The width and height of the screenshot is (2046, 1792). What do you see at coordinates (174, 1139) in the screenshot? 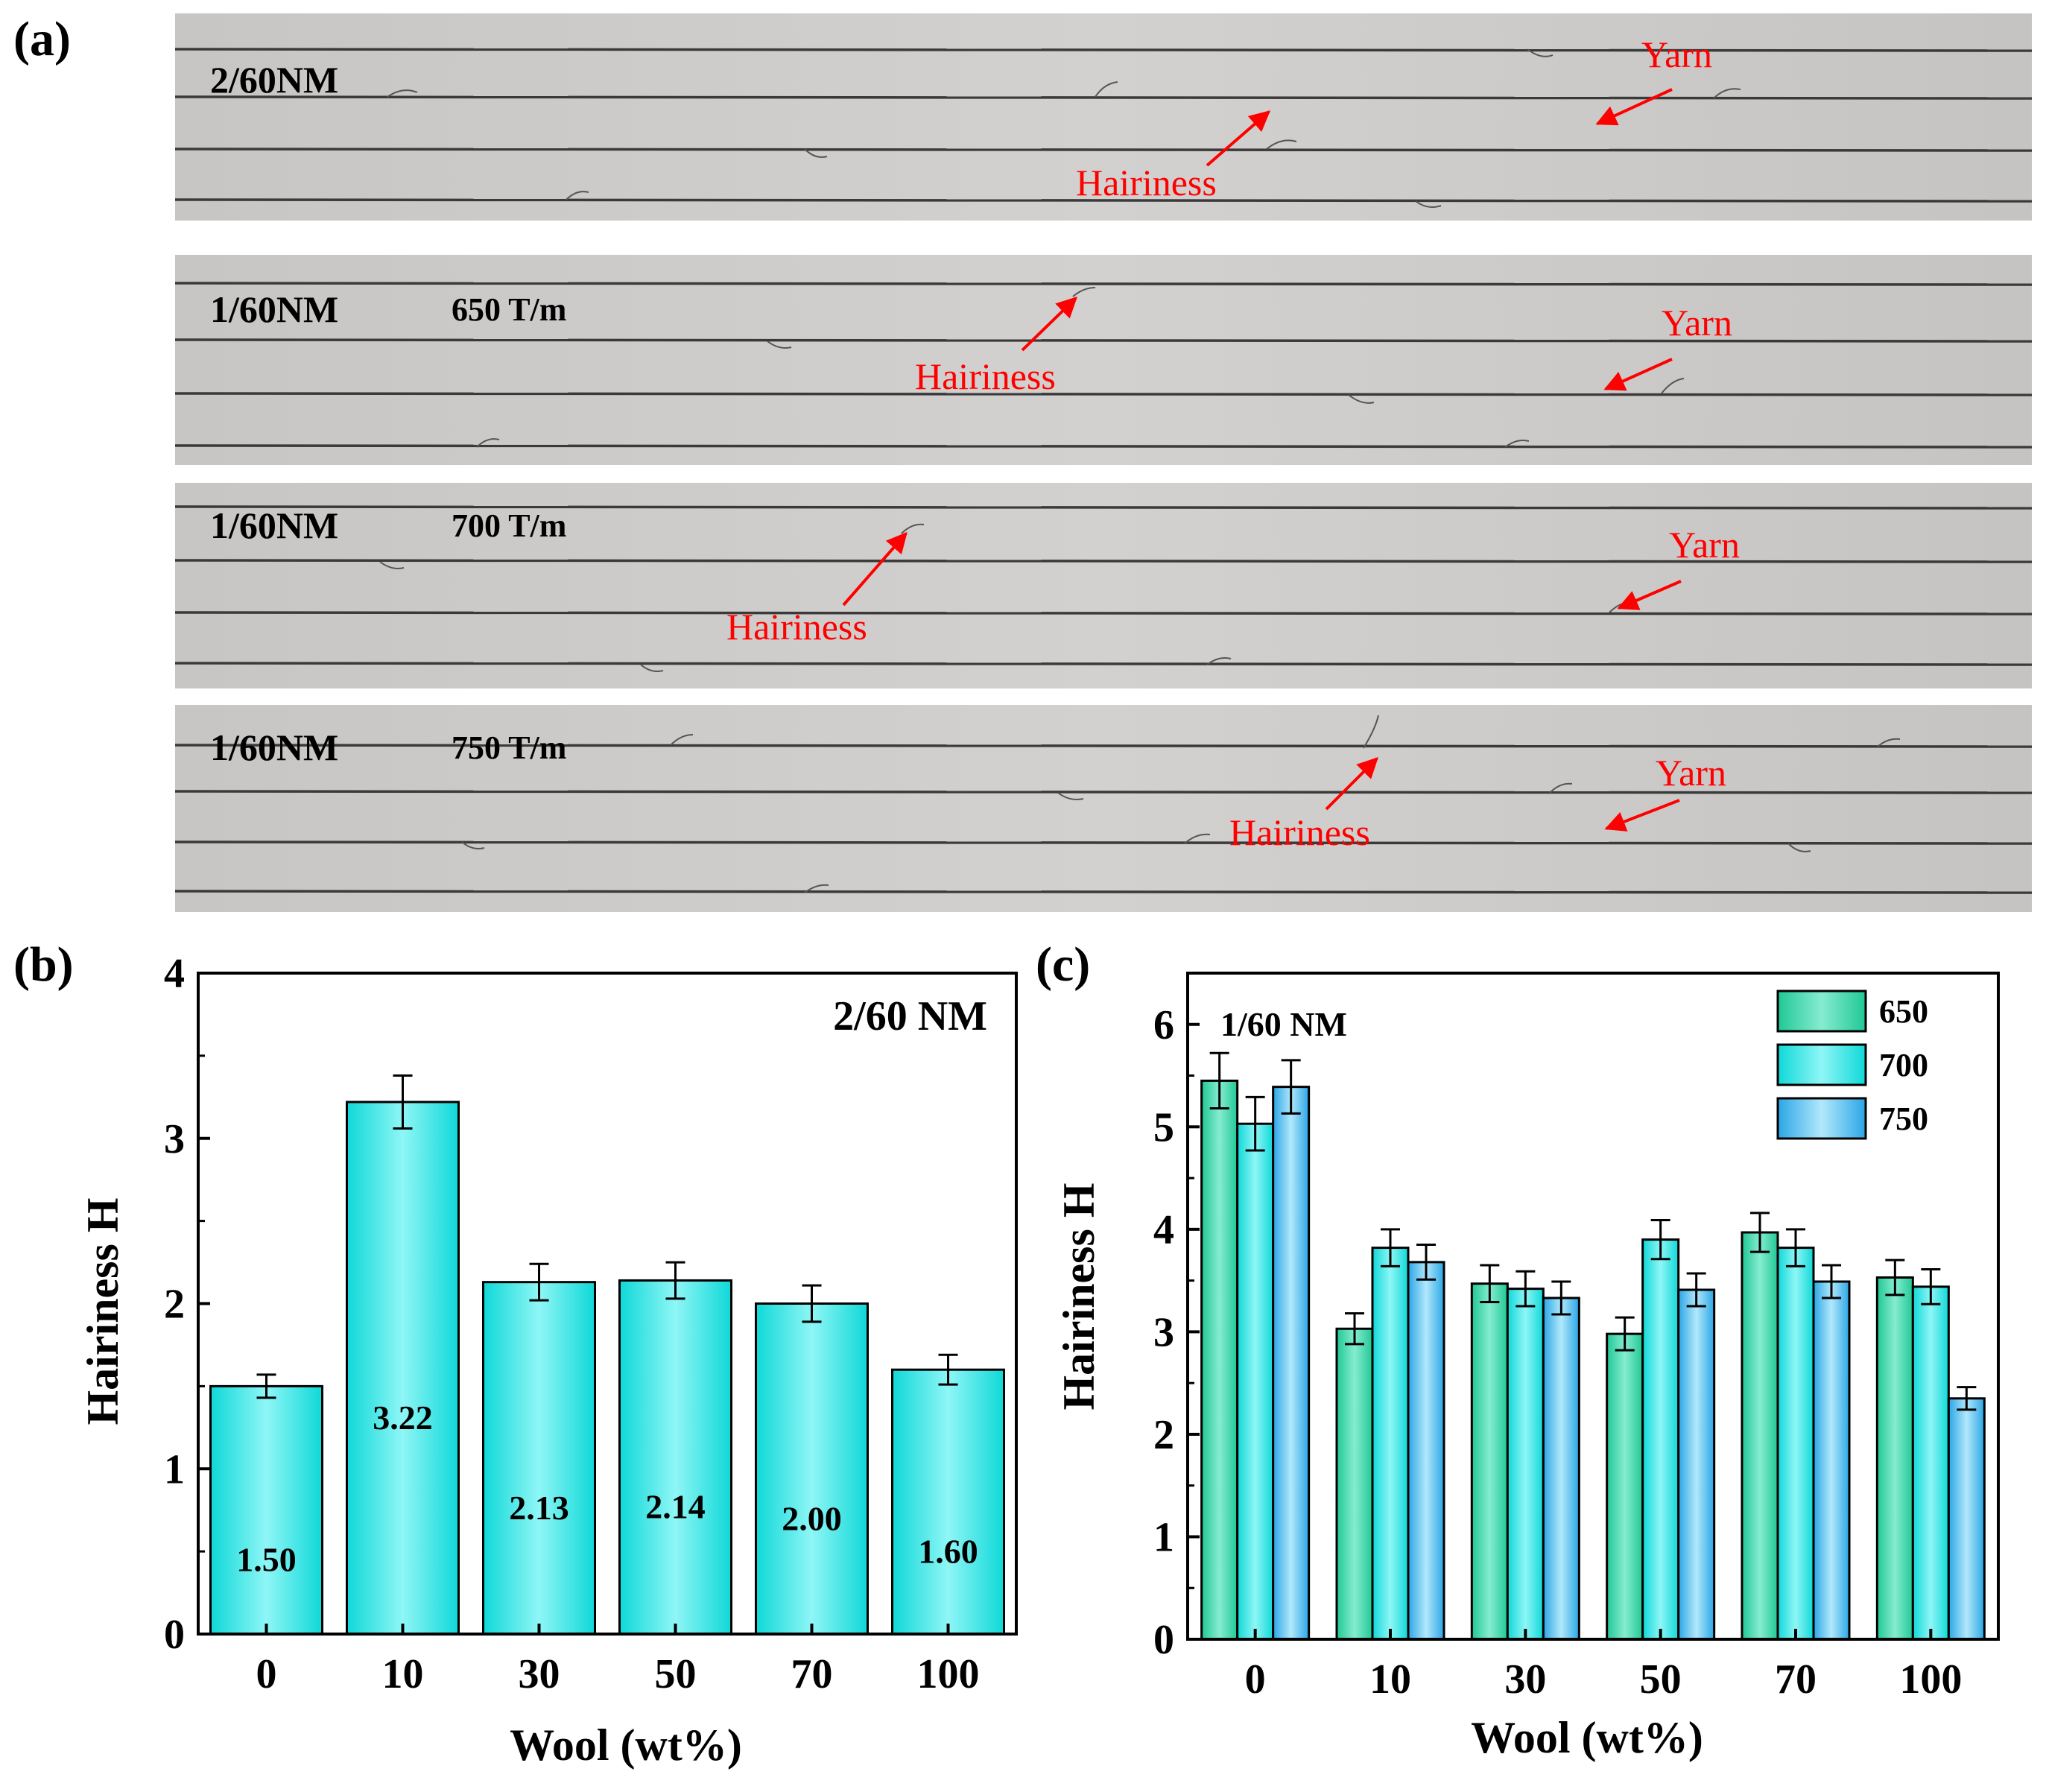
I see `chart-b-y-tick-label: 3` at bounding box center [174, 1139].